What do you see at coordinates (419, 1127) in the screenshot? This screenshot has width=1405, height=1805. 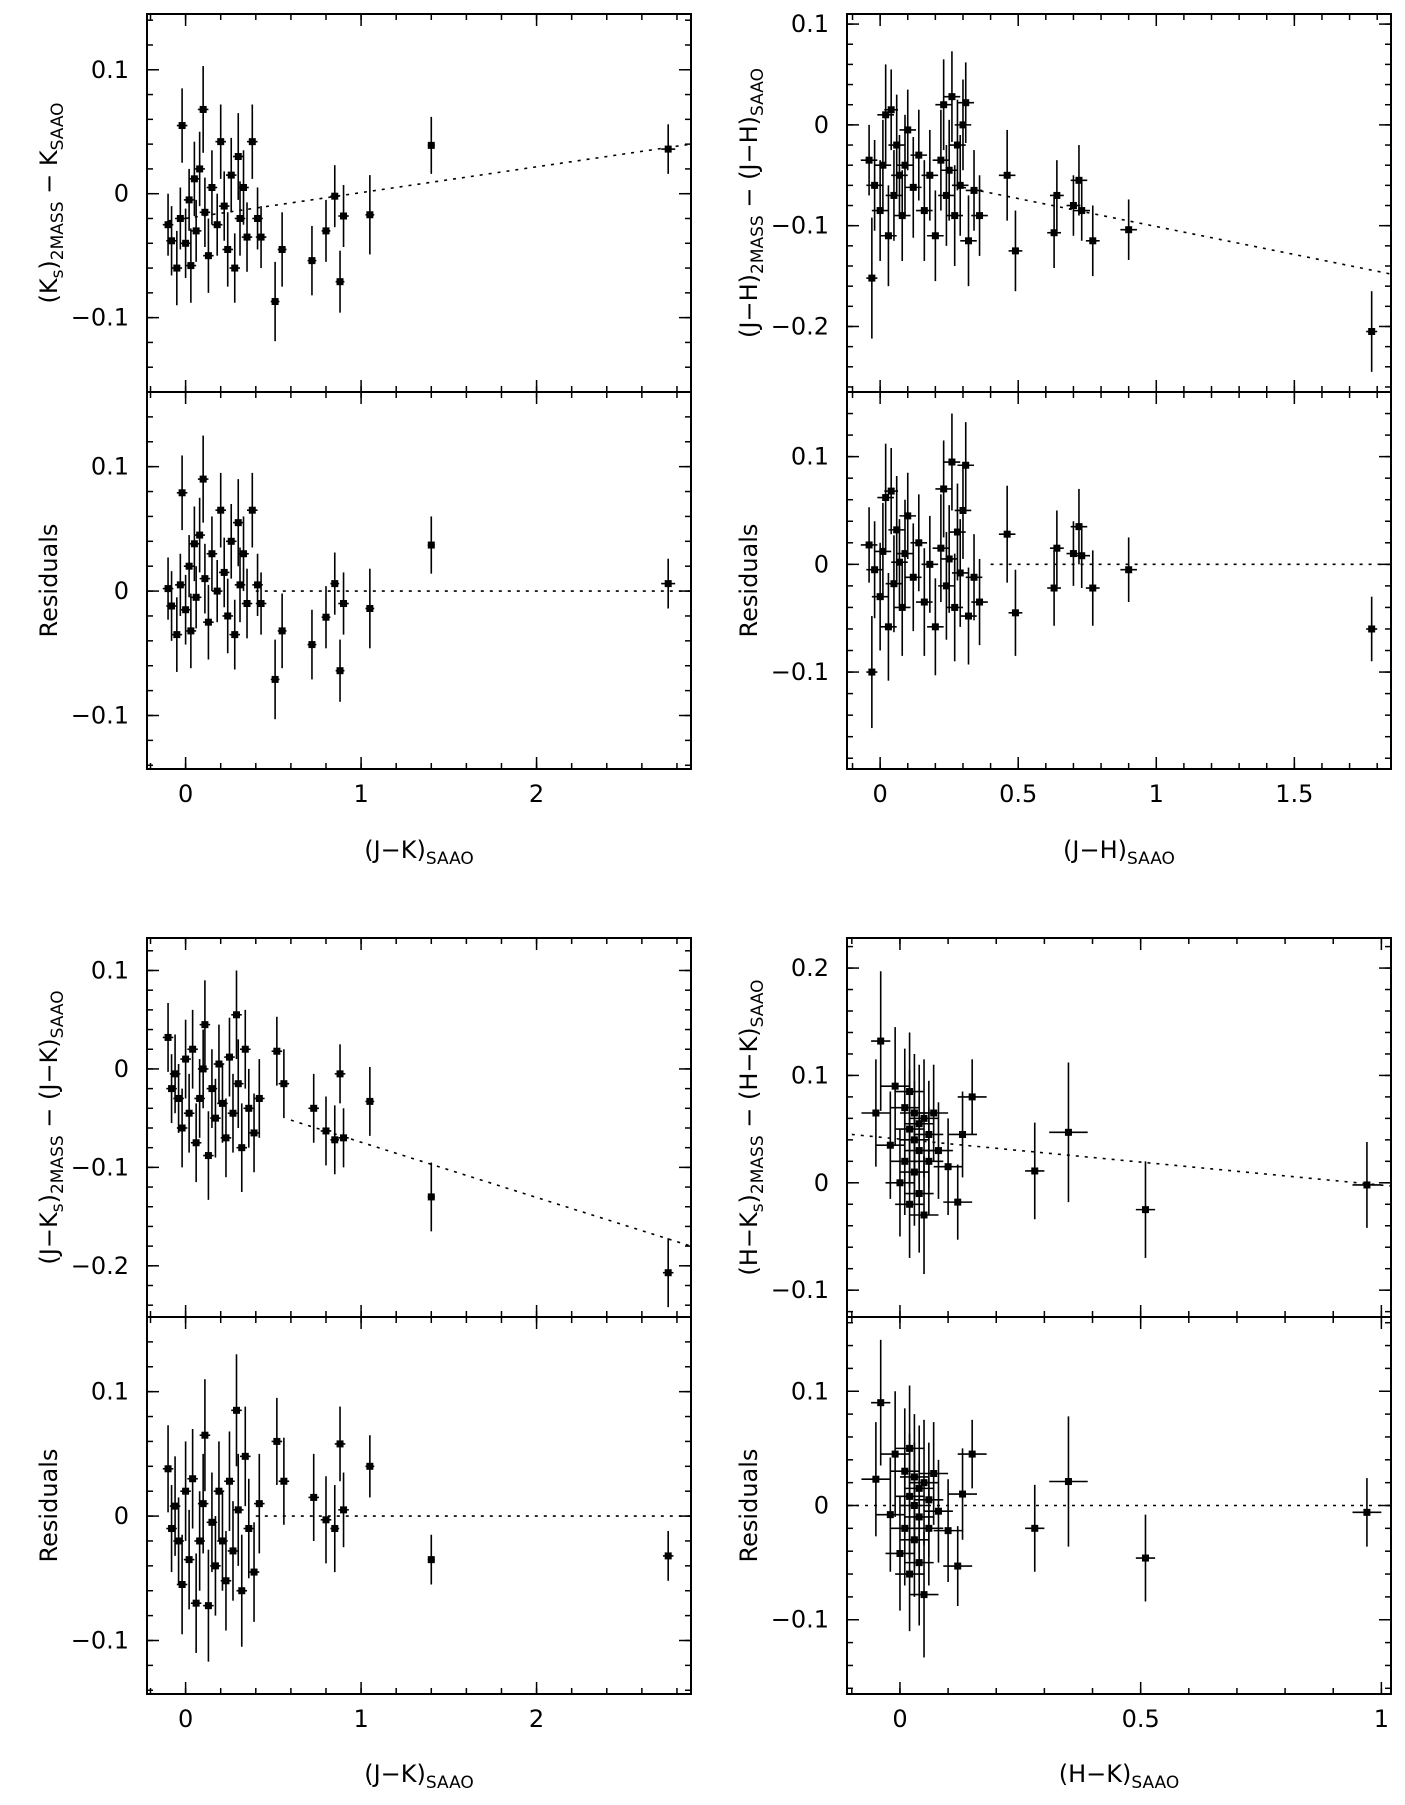 I see `panel2-upper-frame` at bounding box center [419, 1127].